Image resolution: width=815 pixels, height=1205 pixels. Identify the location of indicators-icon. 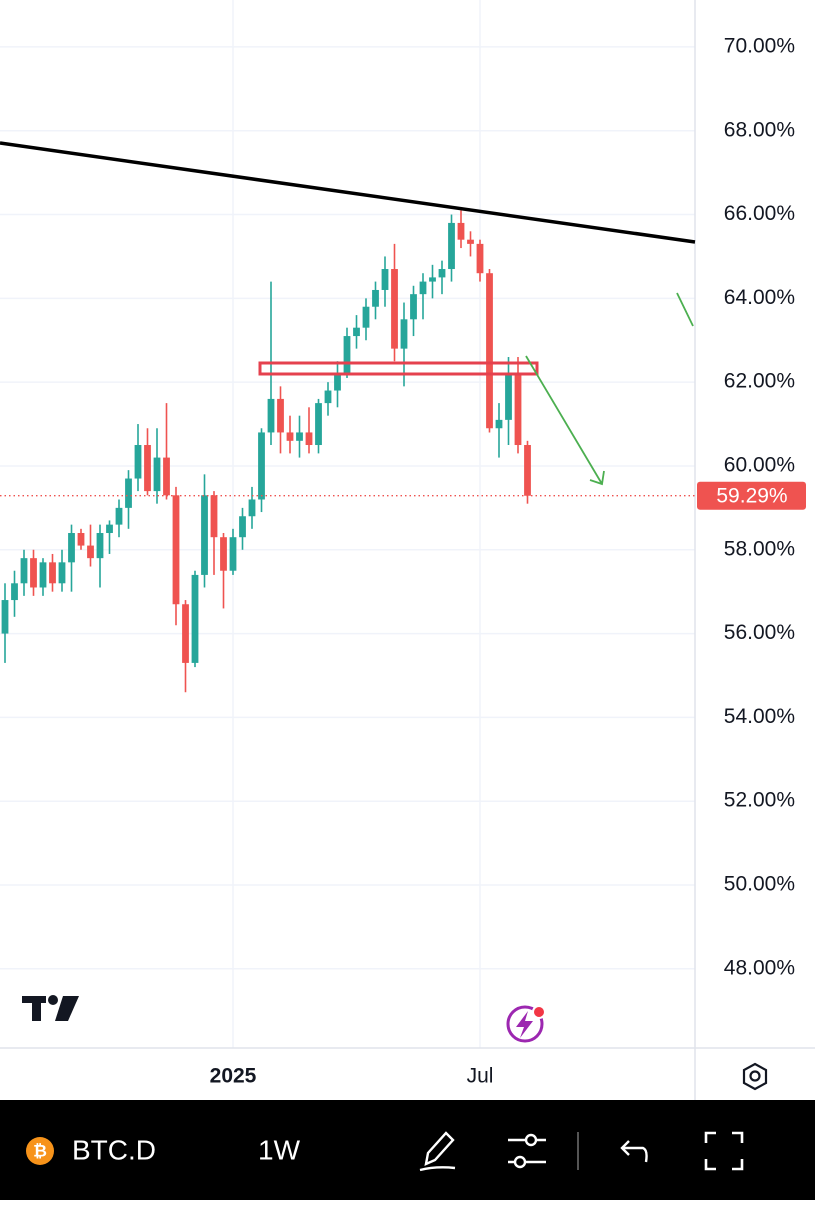
(527, 1151).